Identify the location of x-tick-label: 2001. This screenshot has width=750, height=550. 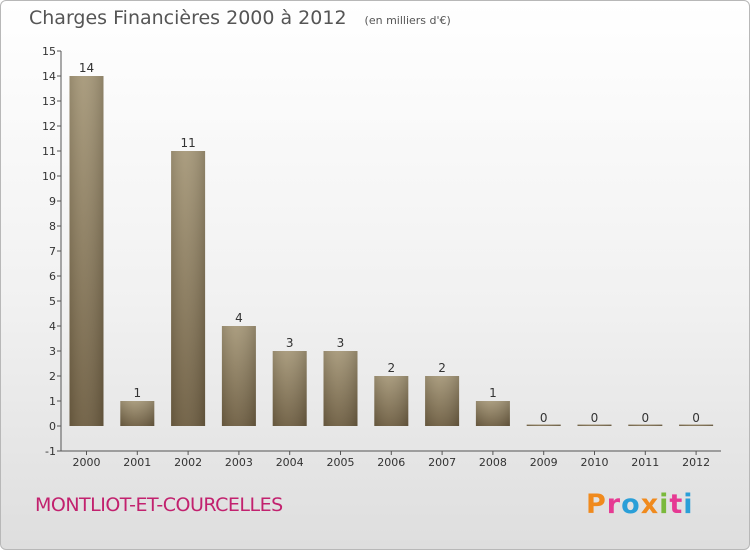
(137, 462).